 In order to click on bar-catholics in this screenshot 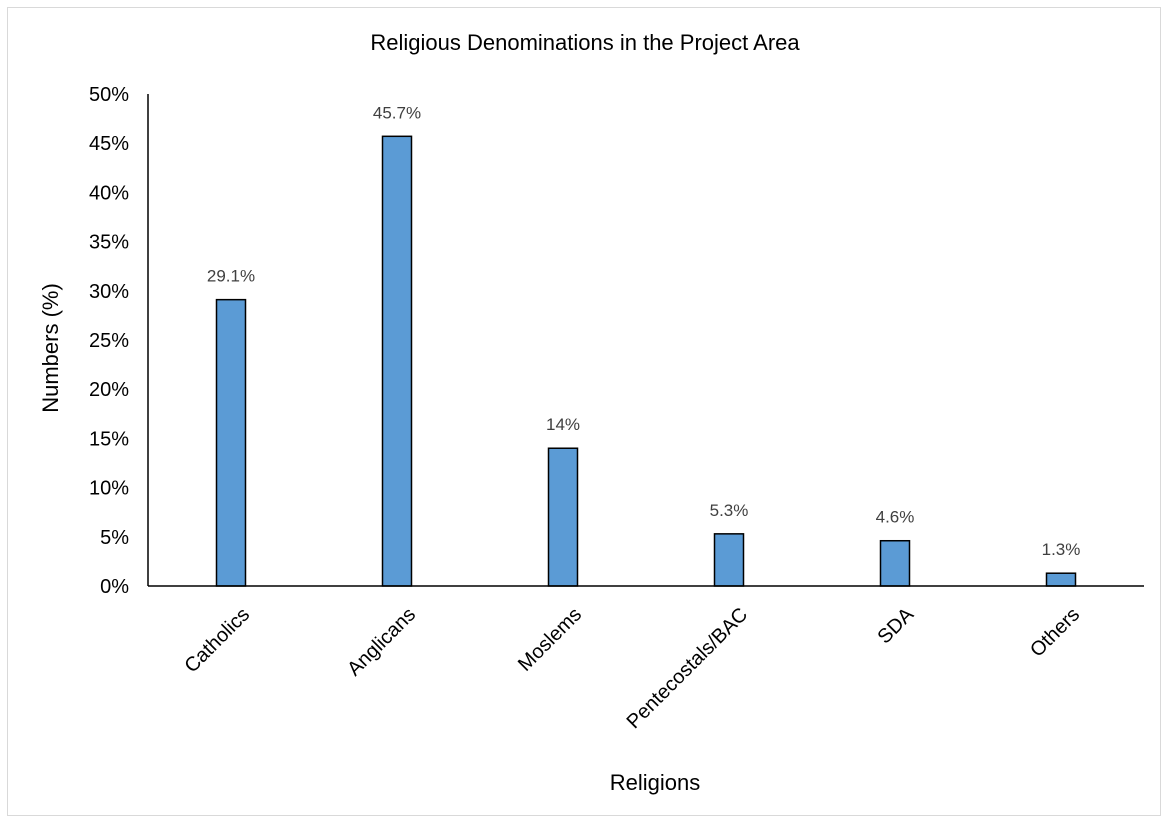, I will do `click(231, 442)`.